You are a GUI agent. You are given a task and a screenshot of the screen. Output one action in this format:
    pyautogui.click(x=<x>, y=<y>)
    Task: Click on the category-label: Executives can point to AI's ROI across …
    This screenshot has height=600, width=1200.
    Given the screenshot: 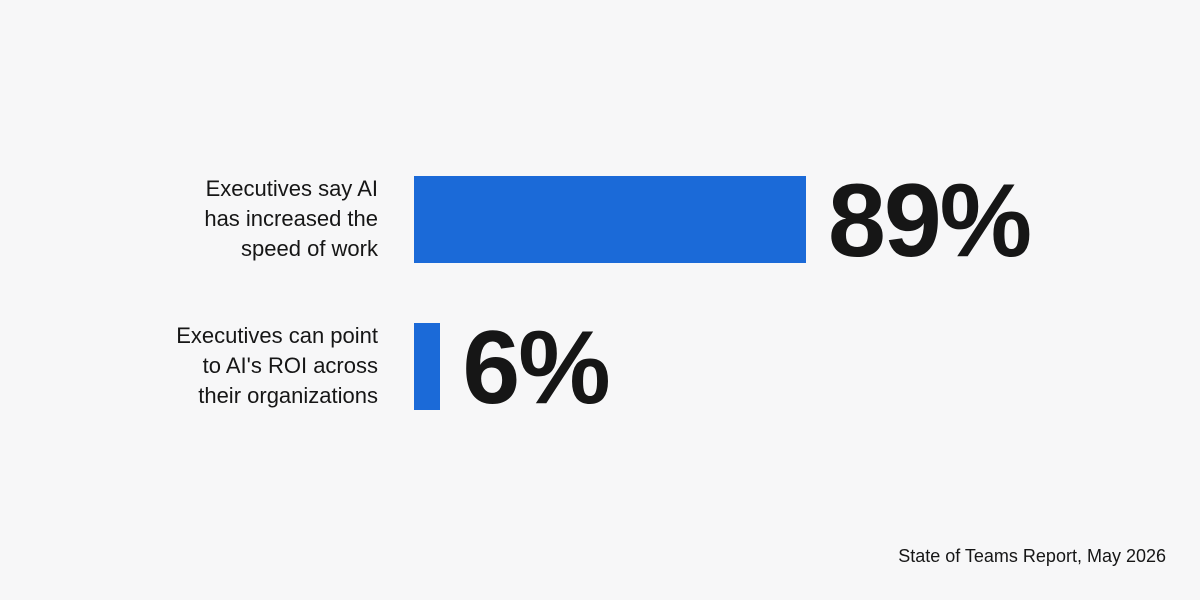 What is the action you would take?
    pyautogui.click(x=277, y=365)
    